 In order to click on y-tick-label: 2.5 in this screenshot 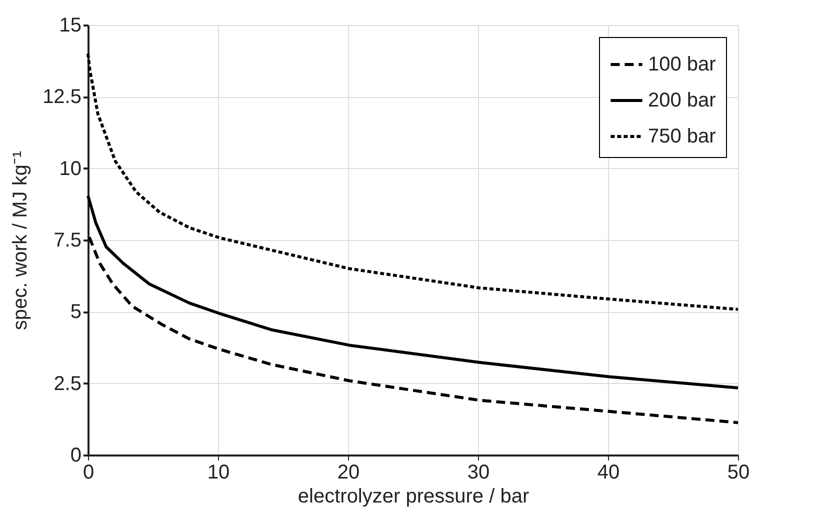, I will do `click(68, 383)`.